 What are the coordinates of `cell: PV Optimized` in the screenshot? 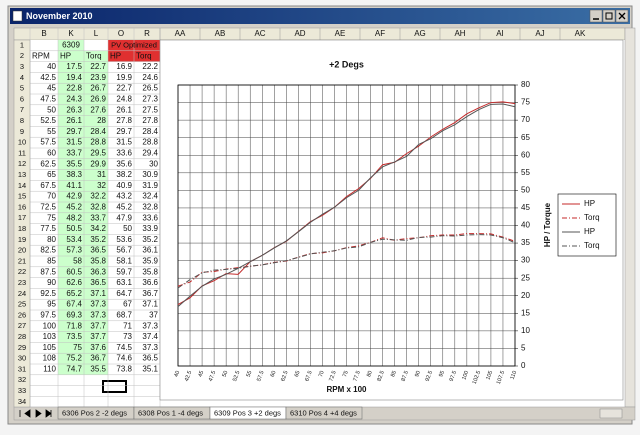 It's located at (134, 44).